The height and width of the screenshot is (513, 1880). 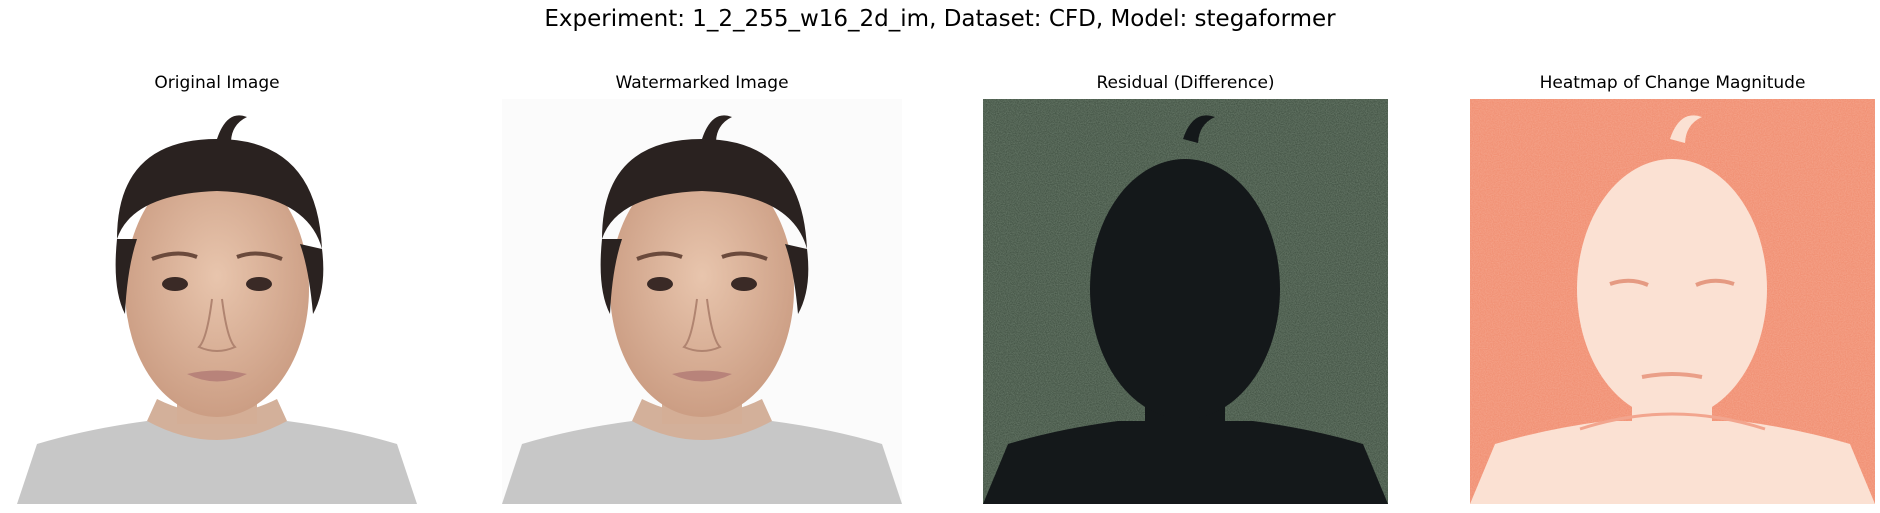 What do you see at coordinates (1672, 83) in the screenshot?
I see `panel-title-heatmap: Heatmap of Change Magnitude` at bounding box center [1672, 83].